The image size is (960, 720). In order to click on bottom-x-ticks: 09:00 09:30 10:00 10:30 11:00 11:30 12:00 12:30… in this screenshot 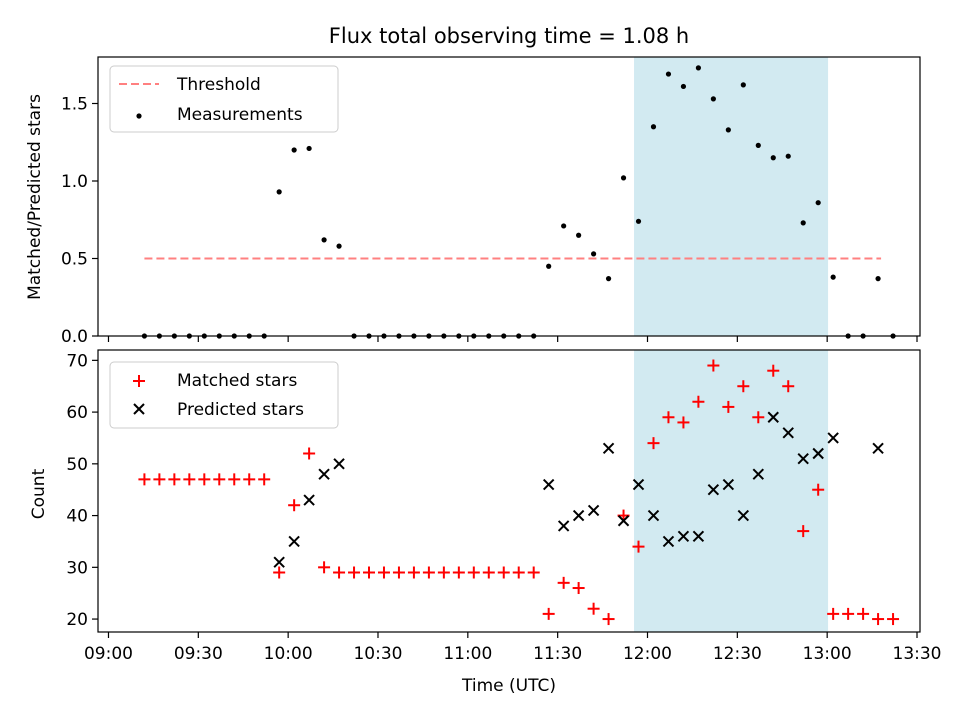, I will do `click(513, 648)`.